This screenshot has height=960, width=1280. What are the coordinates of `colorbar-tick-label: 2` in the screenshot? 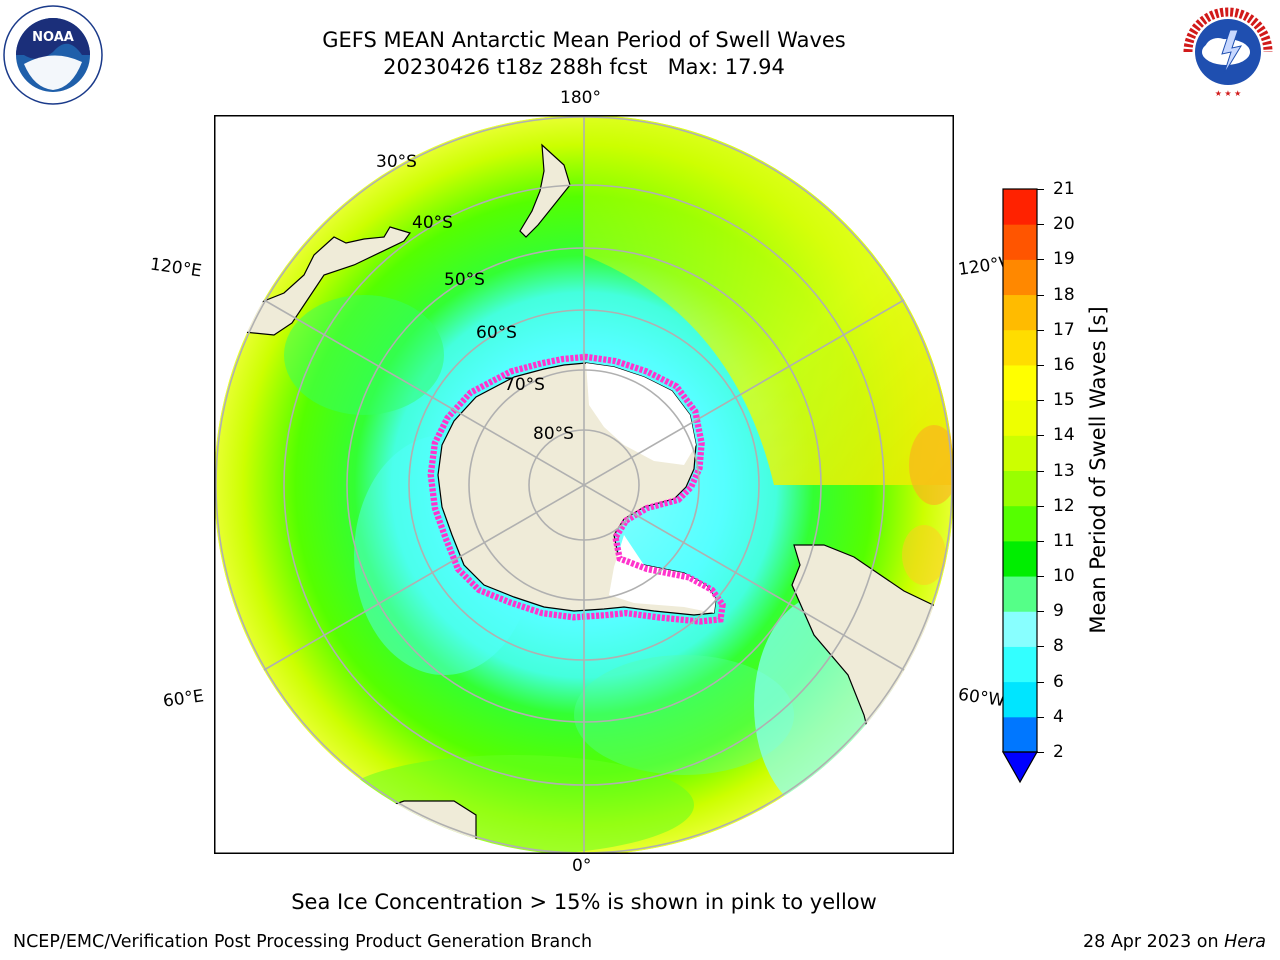 It's located at (1058, 752).